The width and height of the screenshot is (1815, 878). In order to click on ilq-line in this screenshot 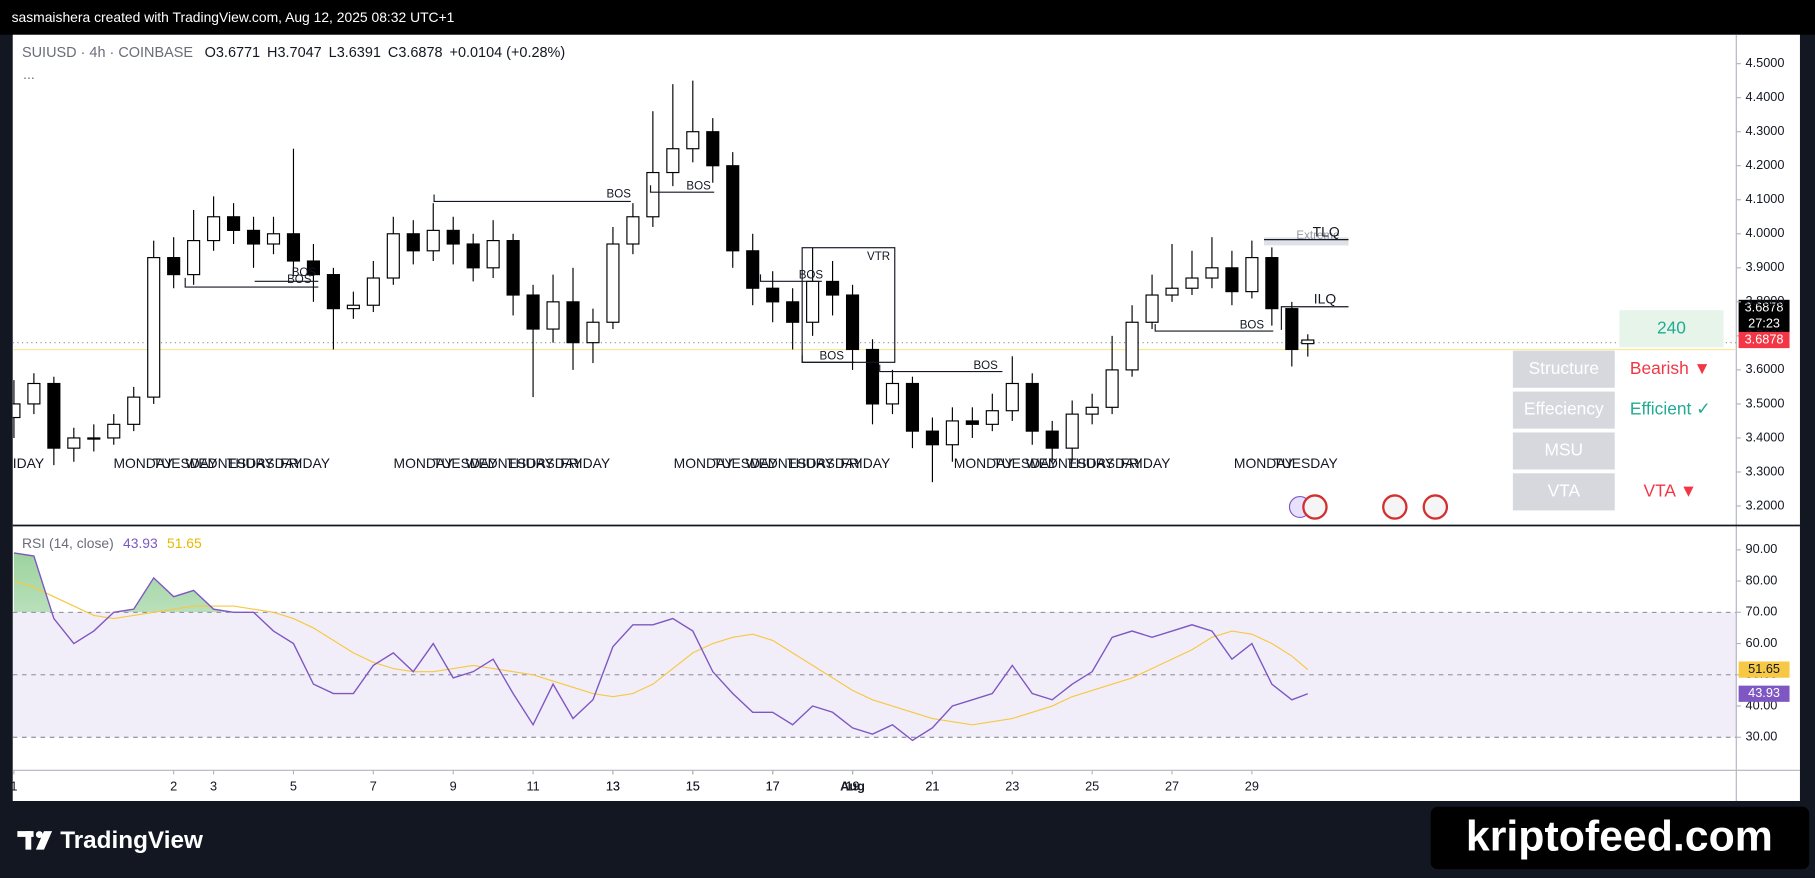, I will do `click(1314, 318)`.